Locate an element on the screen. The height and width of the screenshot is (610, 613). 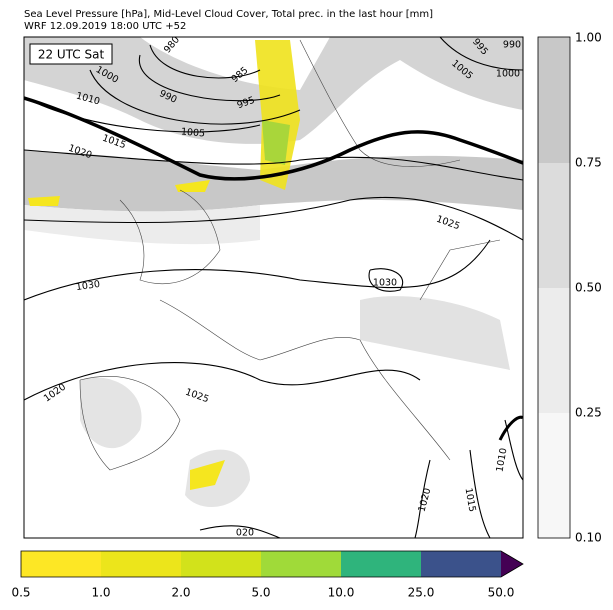
time-label-box is located at coordinates (71, 54).